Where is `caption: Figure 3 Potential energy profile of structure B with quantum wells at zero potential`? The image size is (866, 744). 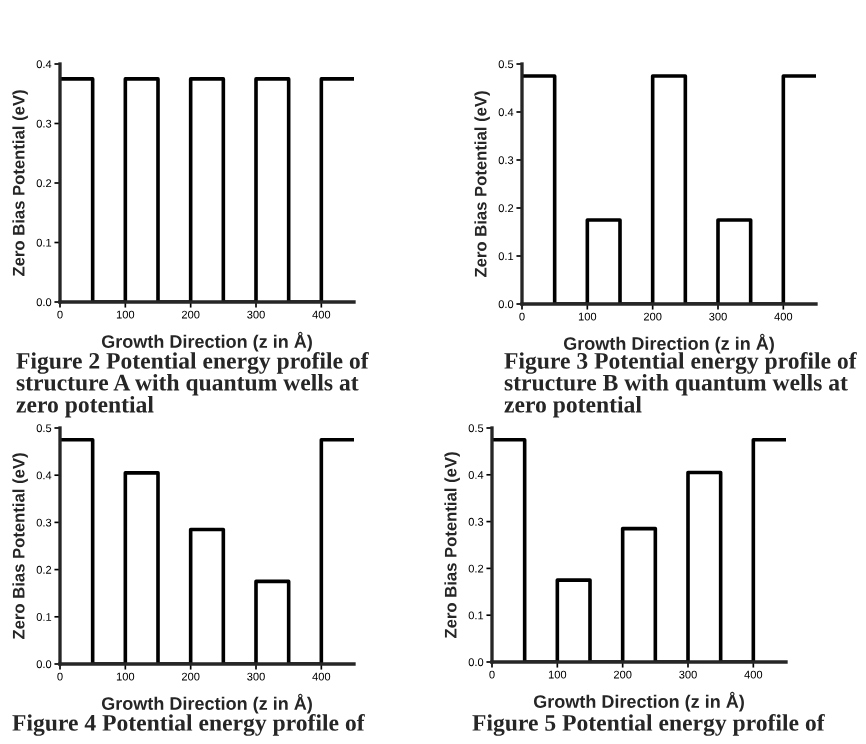 caption: Figure 3 Potential energy profile of structure B with quantum wells at zero potential is located at coordinates (680, 385).